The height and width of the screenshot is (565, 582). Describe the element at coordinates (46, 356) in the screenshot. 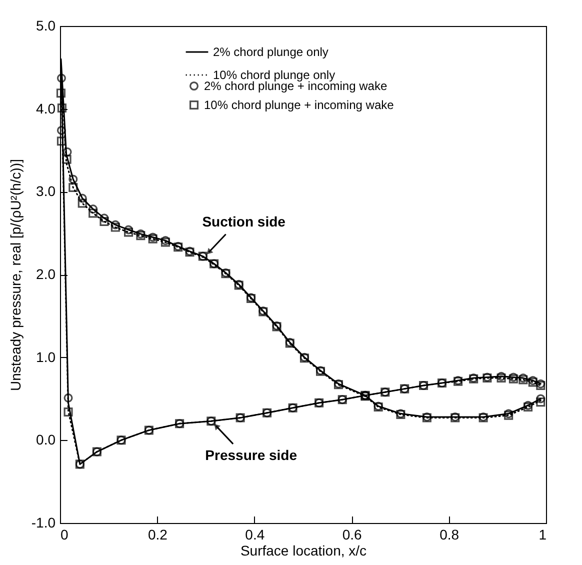

I see `y-tick-label: 1.0` at that location.